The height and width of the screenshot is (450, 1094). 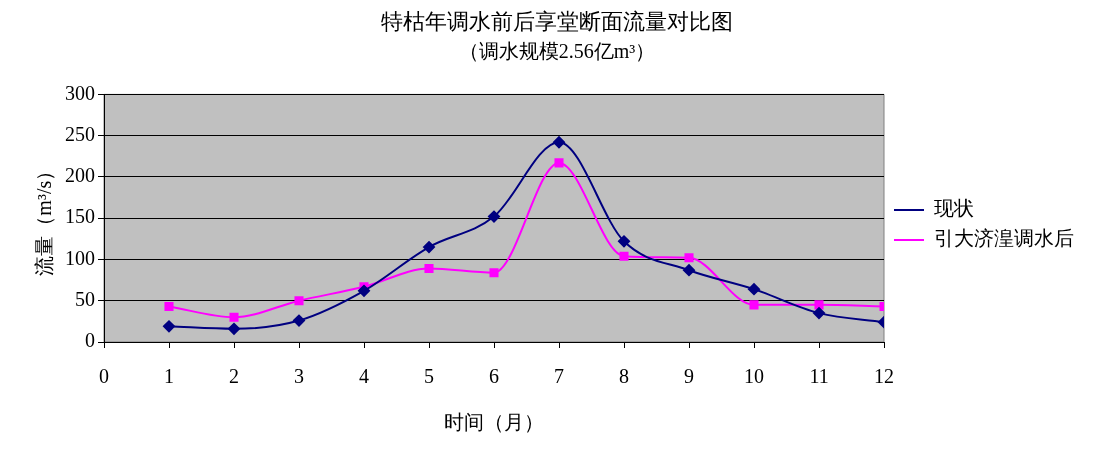 What do you see at coordinates (624, 376) in the screenshot?
I see `x-tick-label: 8` at bounding box center [624, 376].